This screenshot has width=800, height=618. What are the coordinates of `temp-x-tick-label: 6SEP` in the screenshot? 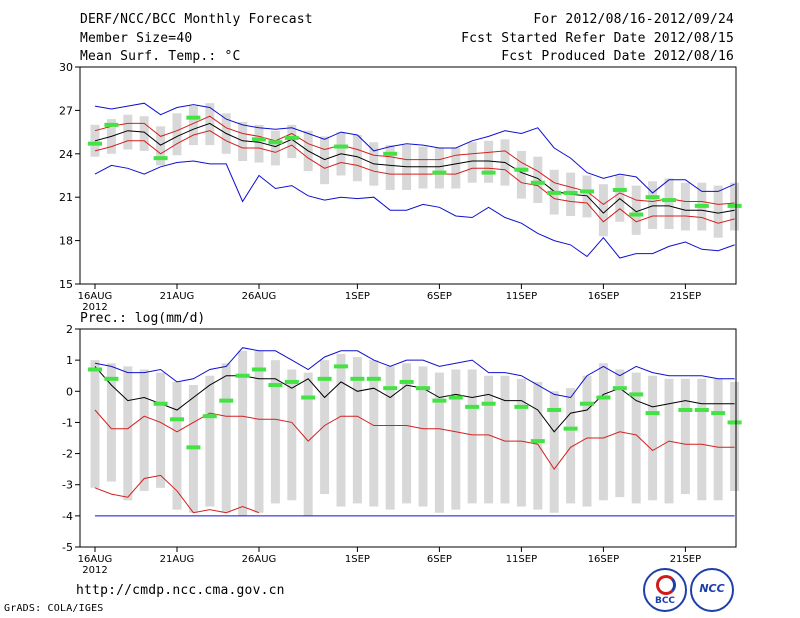 It's located at (439, 296).